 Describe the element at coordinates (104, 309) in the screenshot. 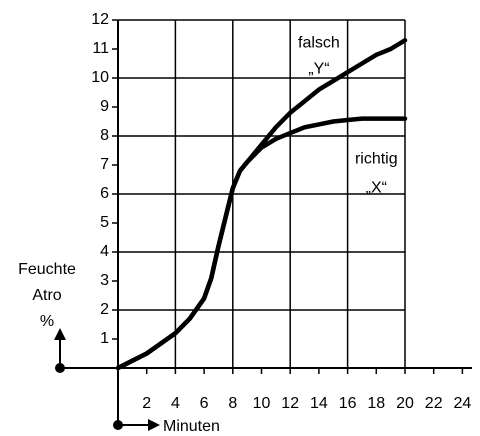

I see `y-tick-label: 2` at that location.